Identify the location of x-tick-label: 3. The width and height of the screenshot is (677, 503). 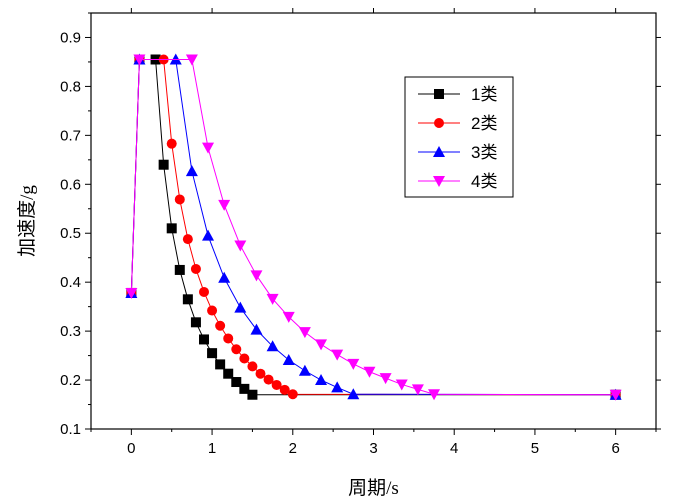
(373, 448).